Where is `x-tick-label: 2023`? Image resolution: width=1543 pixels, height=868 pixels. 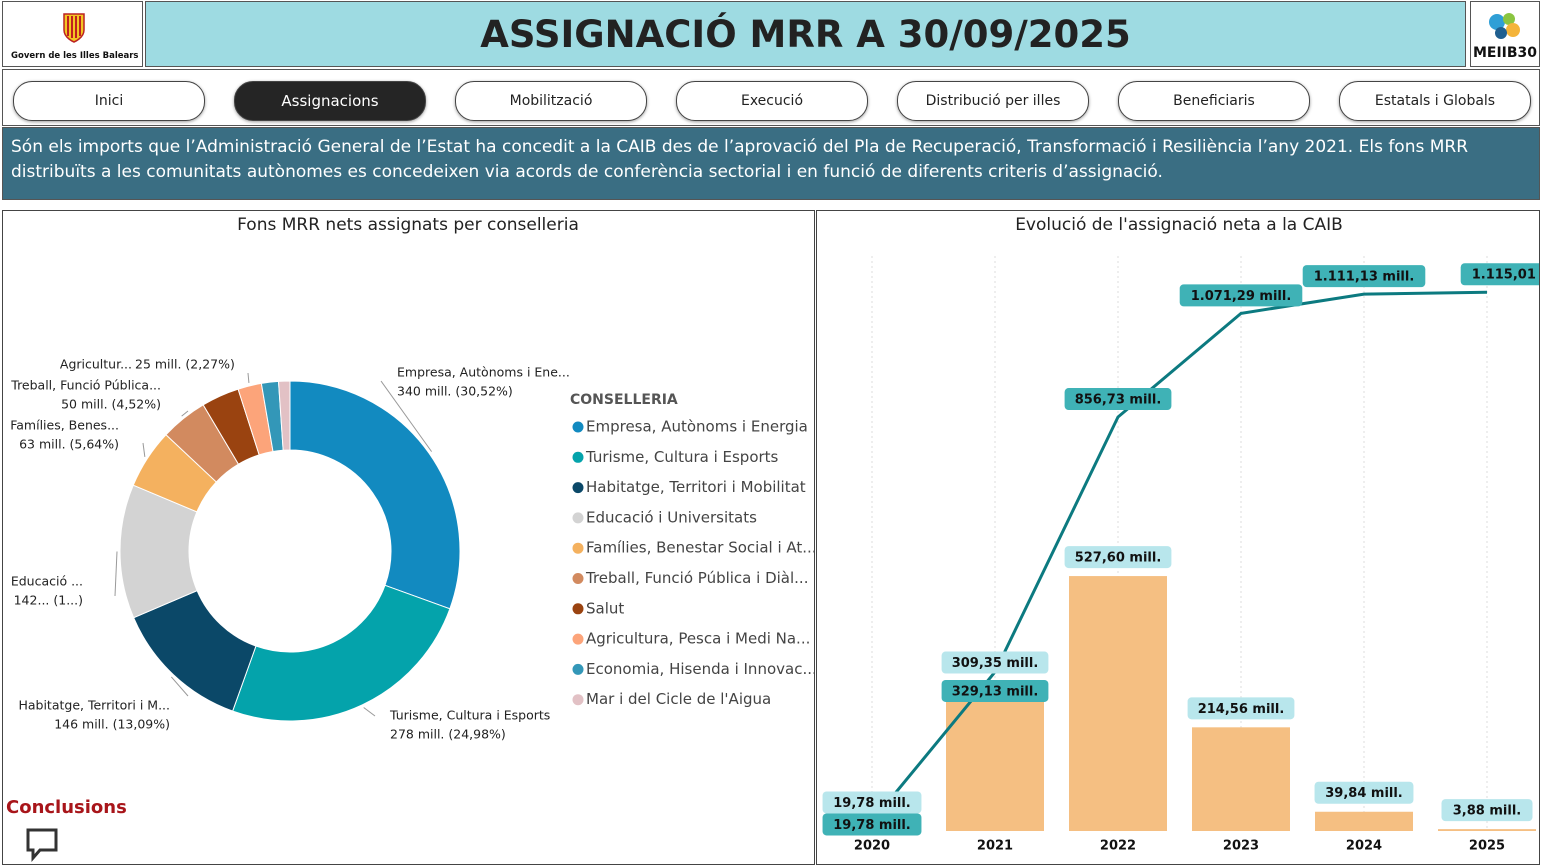 x-tick-label: 2023 is located at coordinates (1241, 846).